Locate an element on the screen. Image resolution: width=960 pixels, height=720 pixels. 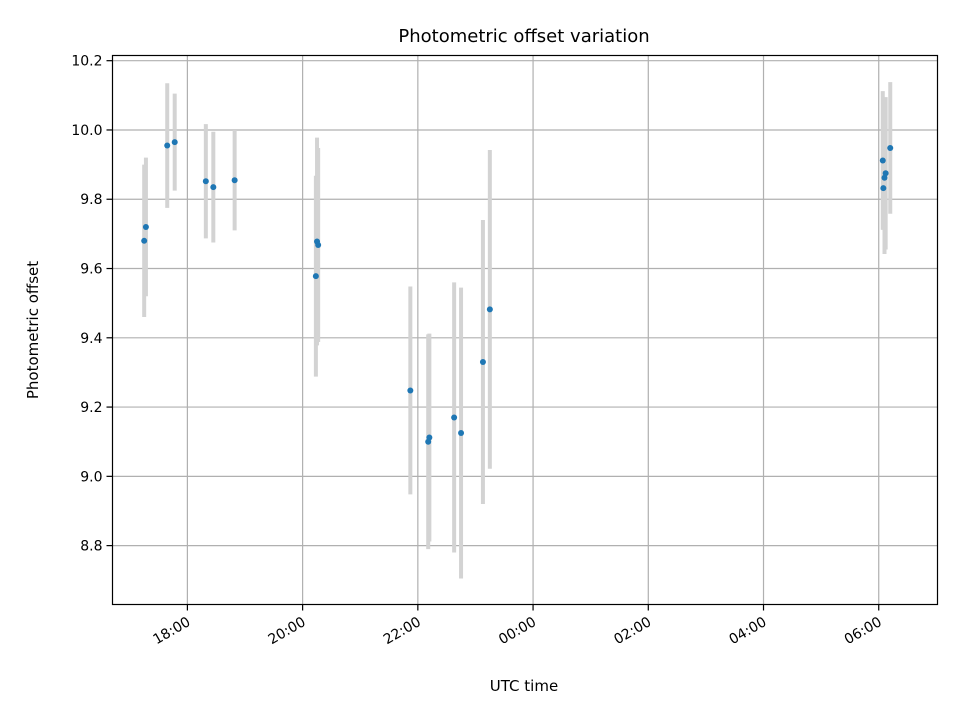
y-tick-label: 9.2 is located at coordinates (91, 408).